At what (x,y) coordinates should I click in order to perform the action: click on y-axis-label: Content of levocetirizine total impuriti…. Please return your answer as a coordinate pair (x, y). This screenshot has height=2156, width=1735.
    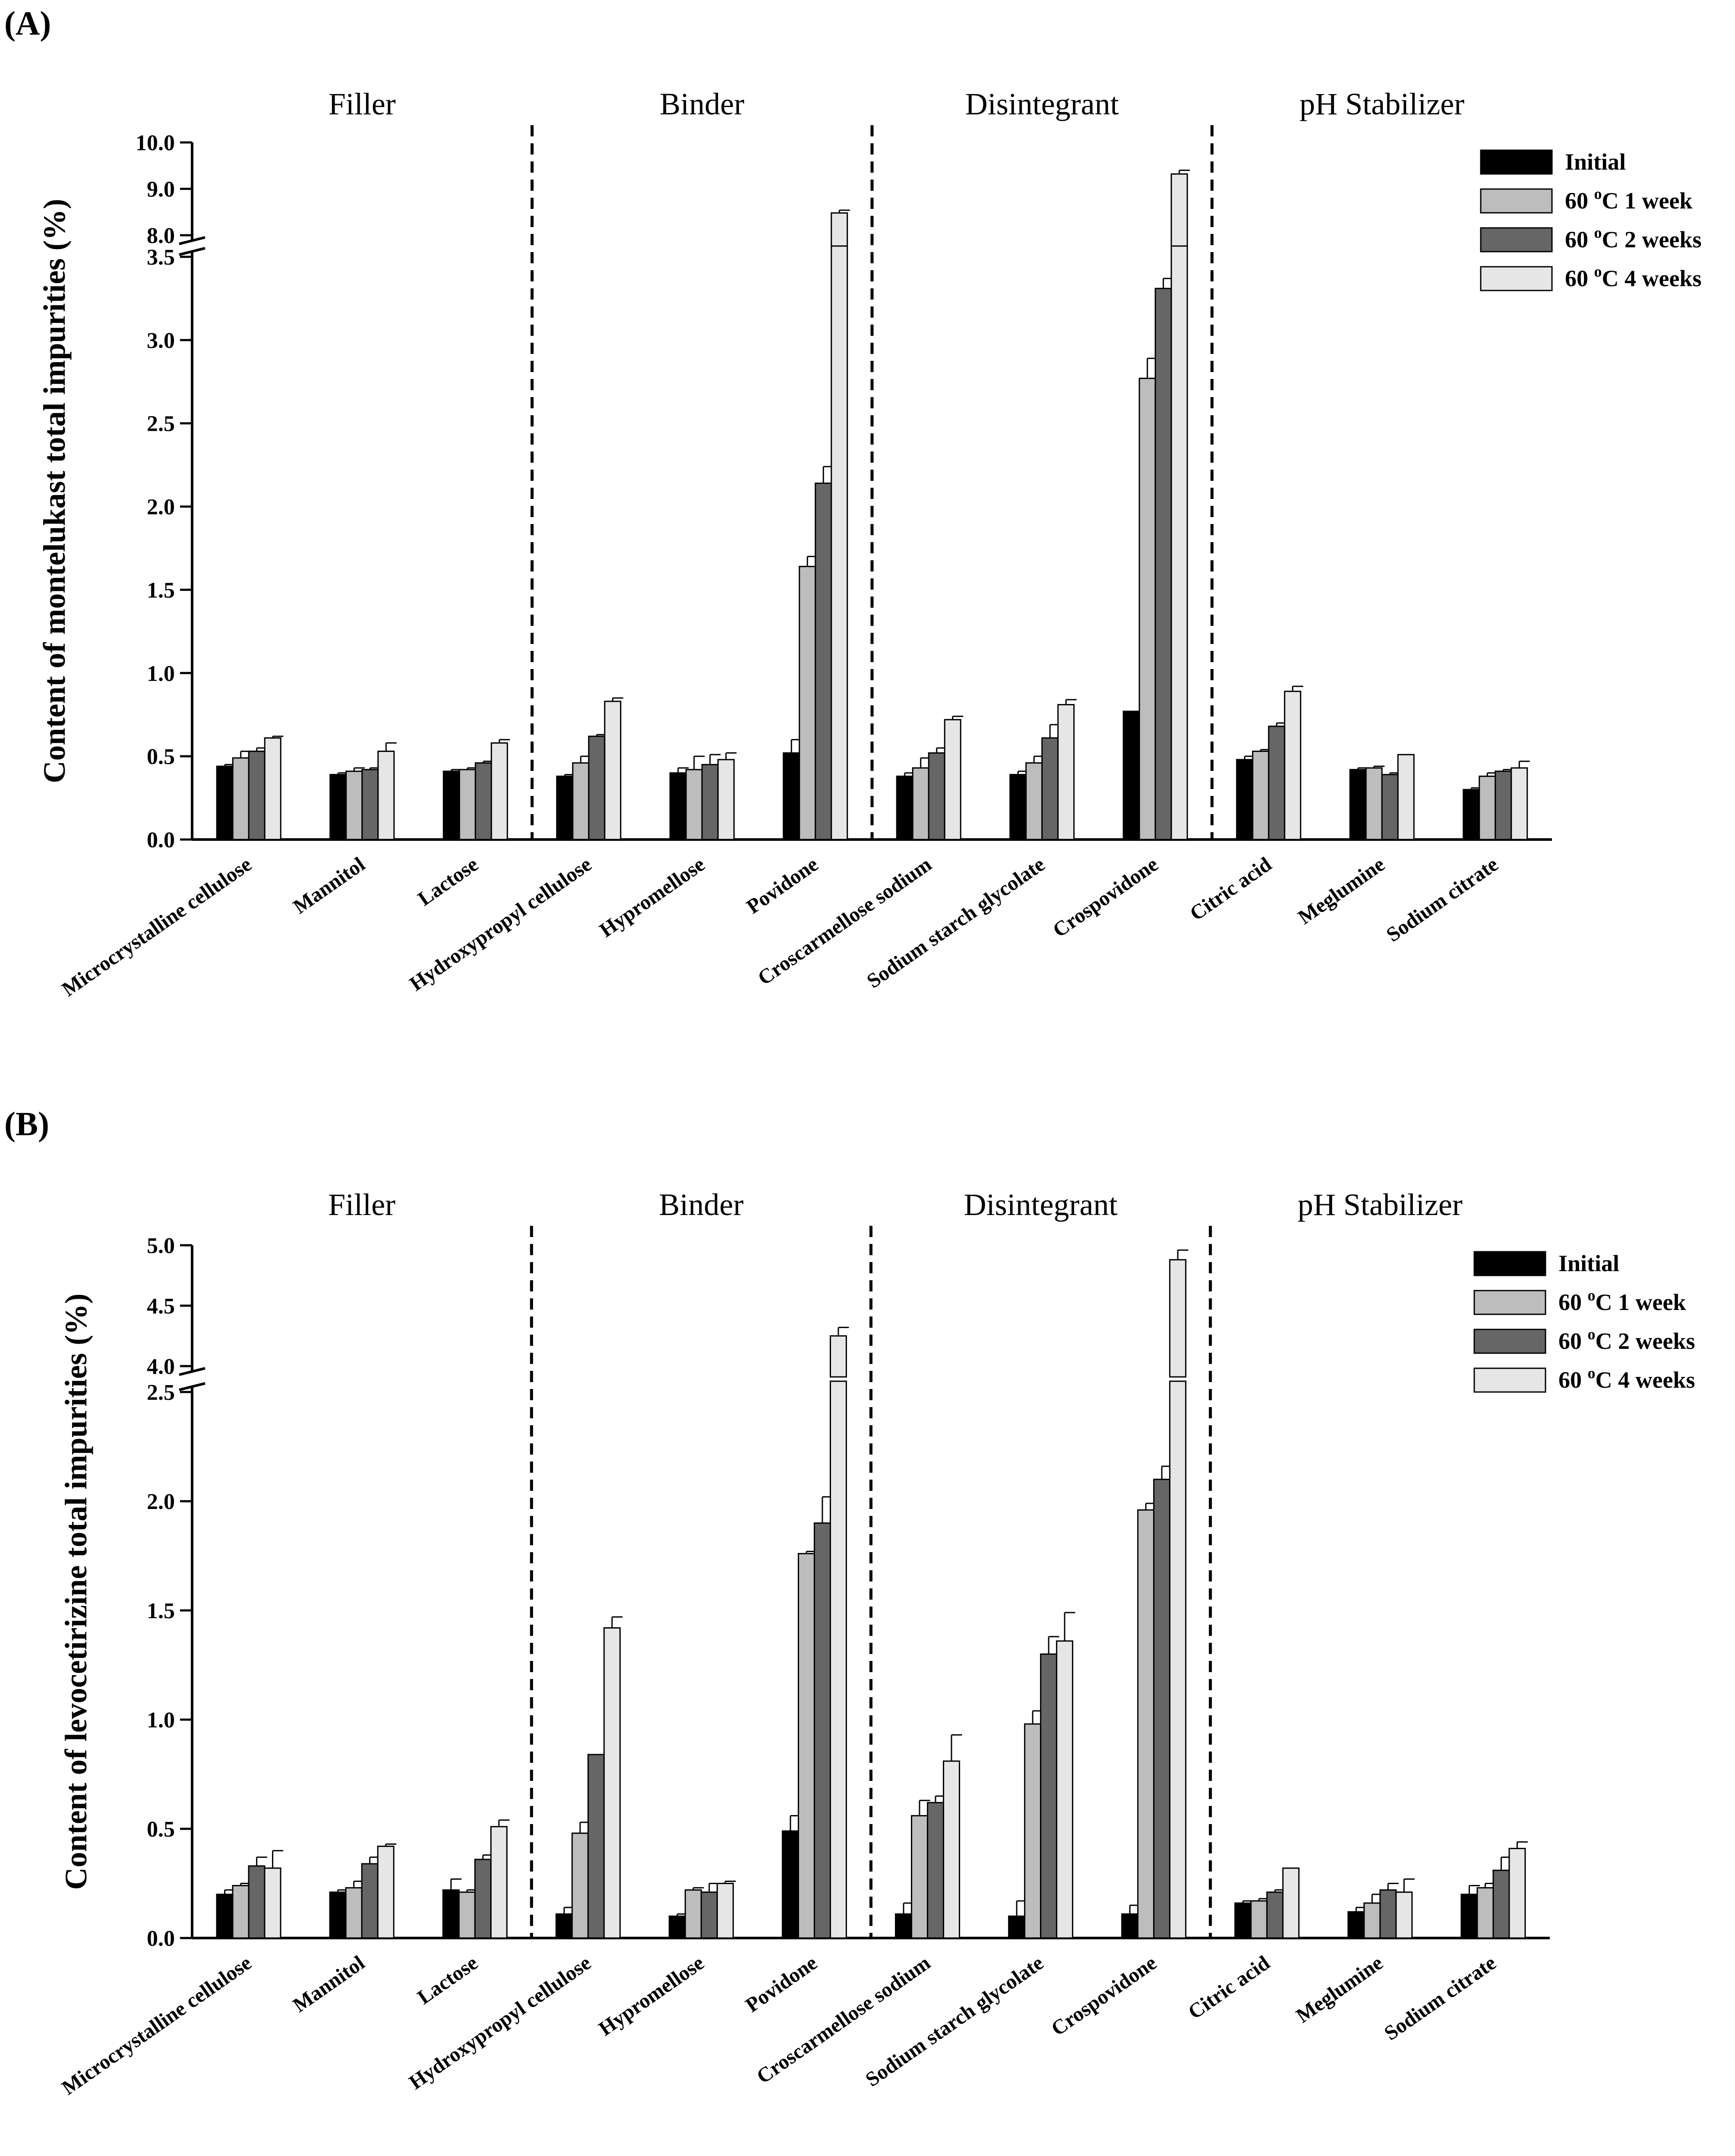
    Looking at the image, I should click on (76, 1592).